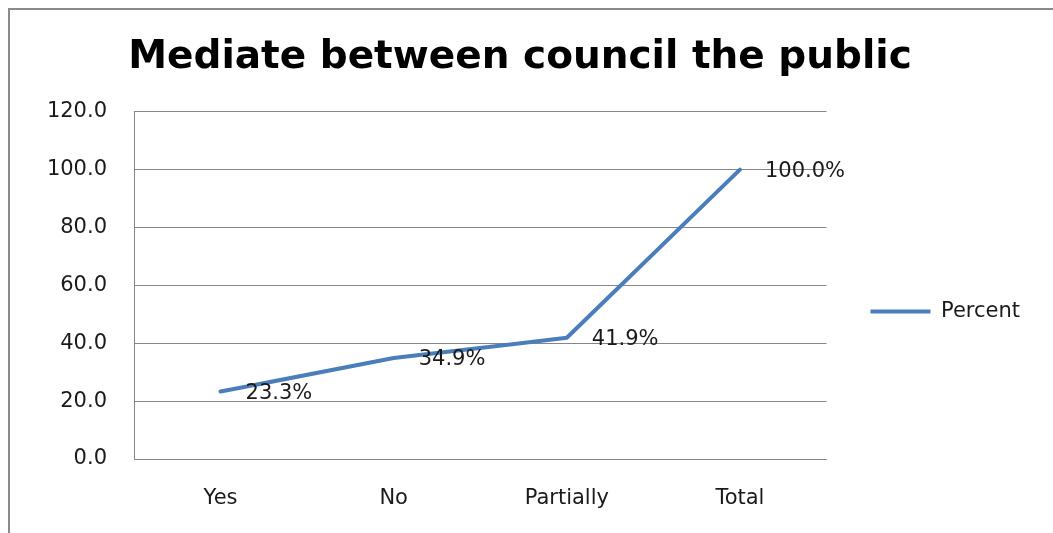 This screenshot has height=533, width=1053. Describe the element at coordinates (83, 283) in the screenshot. I see `y-tick-label: 60.0` at that location.